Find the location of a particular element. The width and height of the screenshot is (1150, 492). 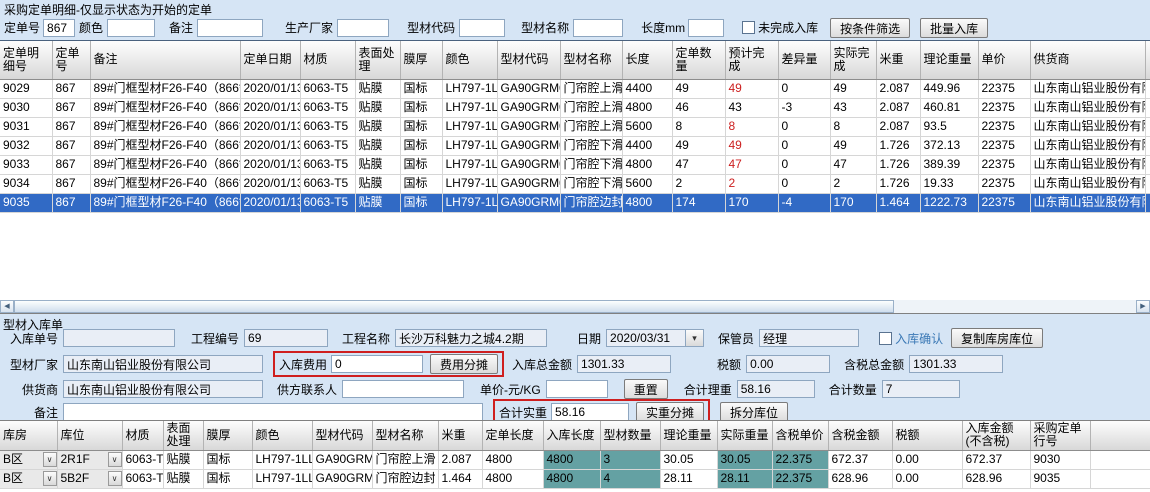

keeper-field is located at coordinates (809, 338).